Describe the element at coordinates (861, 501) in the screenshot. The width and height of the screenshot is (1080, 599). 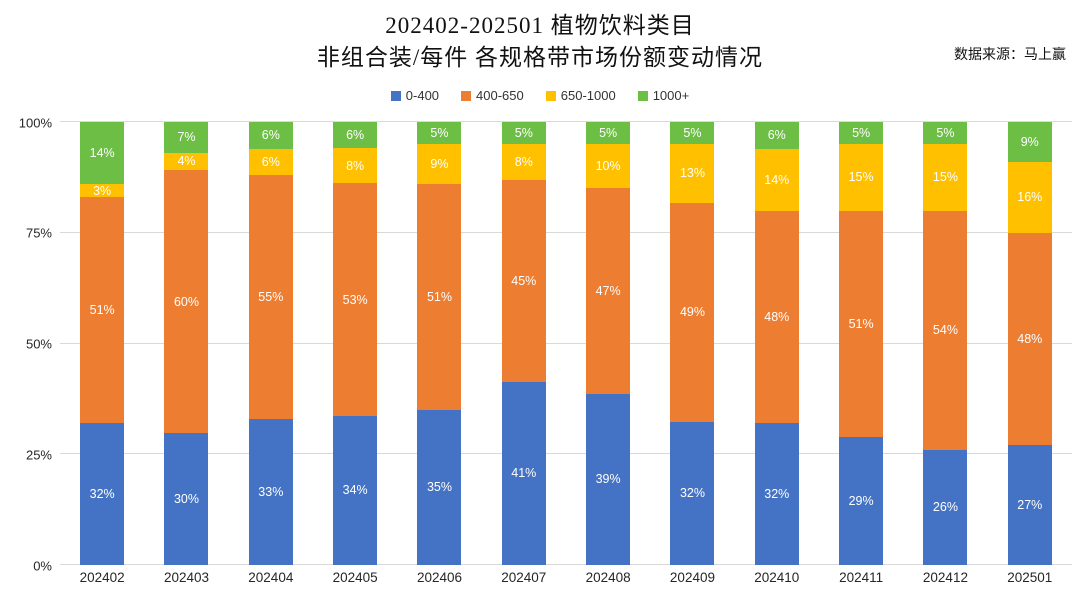
I see `bar-segment-0-400: 29%` at that location.